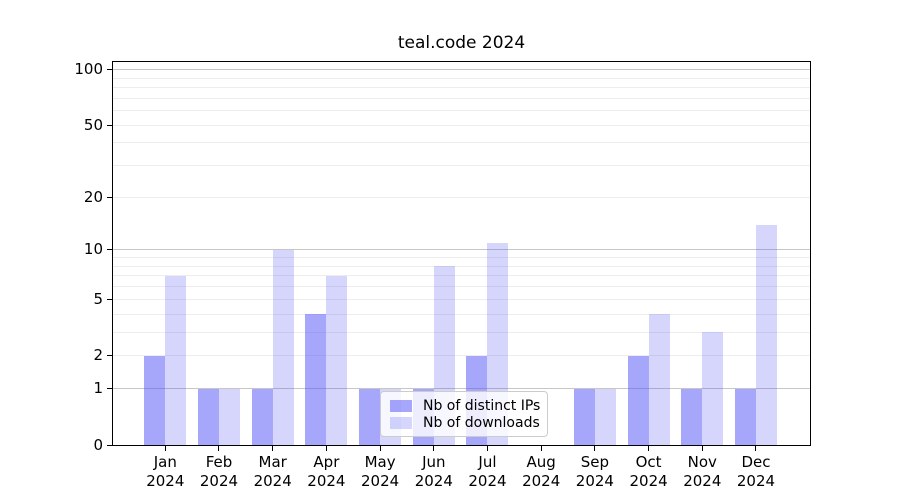  Describe the element at coordinates (433, 471) in the screenshot. I see `x-tick-label-jun: Jun 2024` at that location.